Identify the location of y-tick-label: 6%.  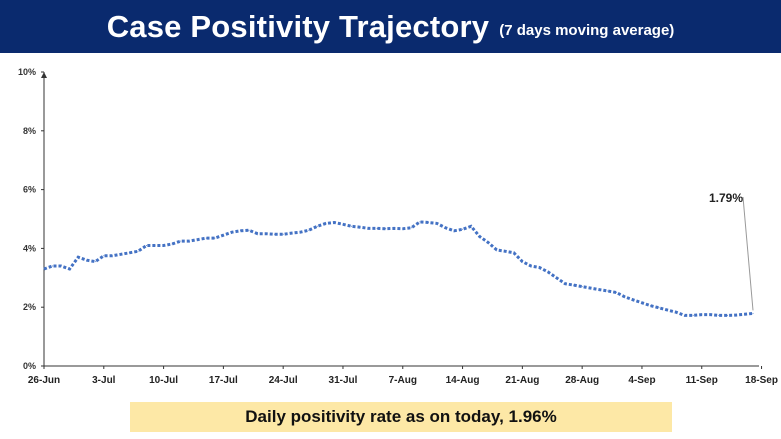
(29, 190).